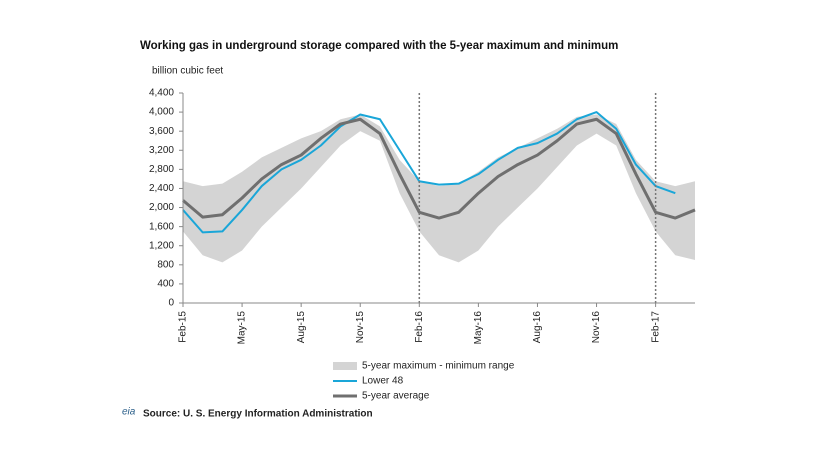 This screenshot has width=820, height=459. What do you see at coordinates (439, 168) in the screenshot?
I see `series-line` at bounding box center [439, 168].